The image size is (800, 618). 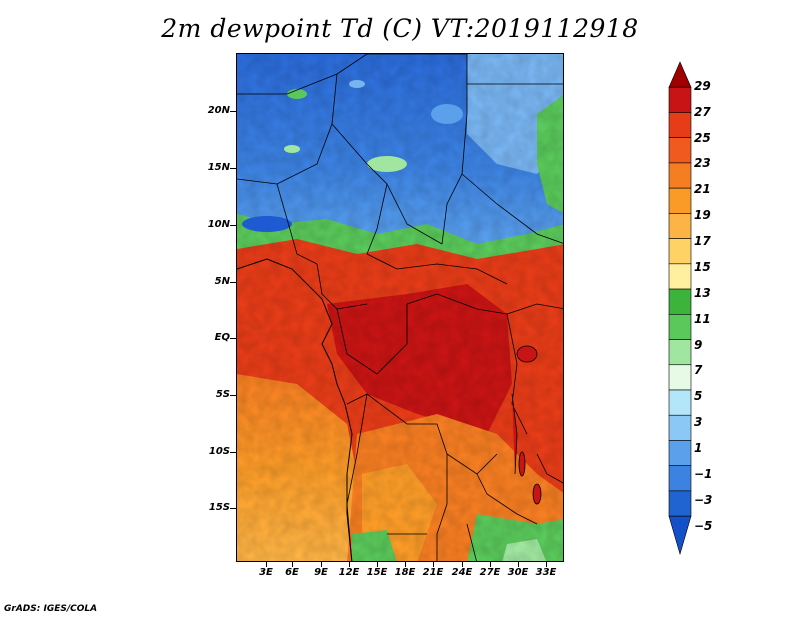 I want to click on colorbar-label: 23, so click(x=702, y=163).